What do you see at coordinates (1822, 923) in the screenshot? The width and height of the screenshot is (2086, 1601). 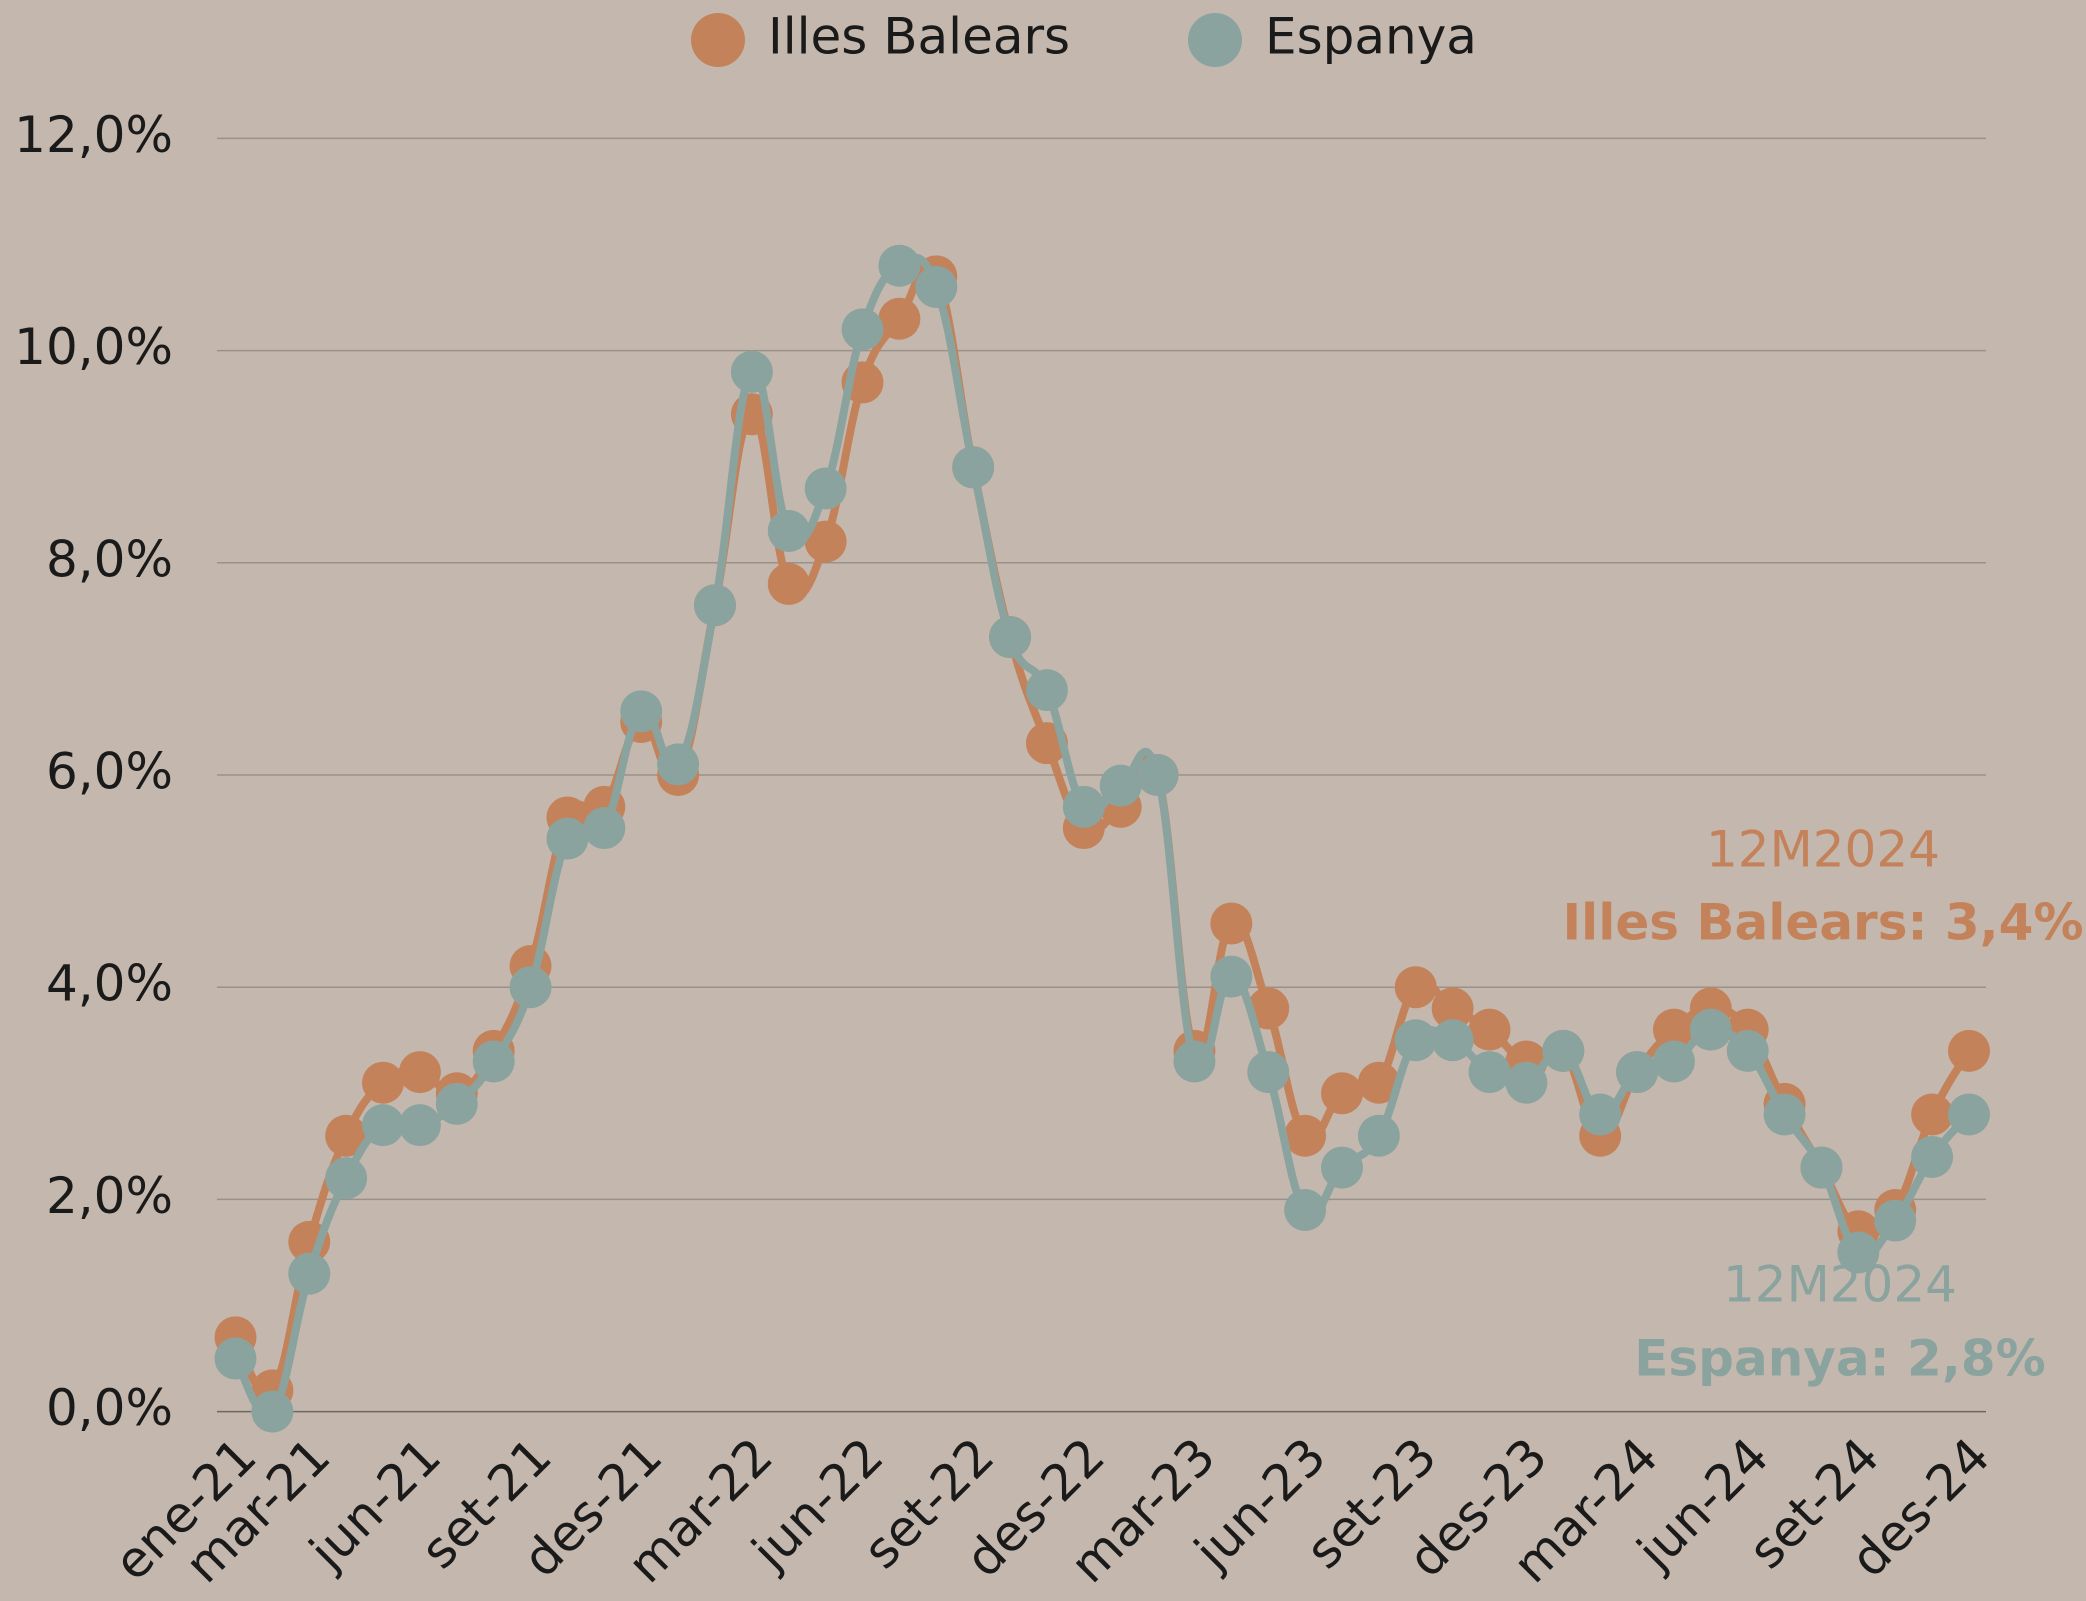 I see `annotation: Illes Balears: 3,4%` at bounding box center [1822, 923].